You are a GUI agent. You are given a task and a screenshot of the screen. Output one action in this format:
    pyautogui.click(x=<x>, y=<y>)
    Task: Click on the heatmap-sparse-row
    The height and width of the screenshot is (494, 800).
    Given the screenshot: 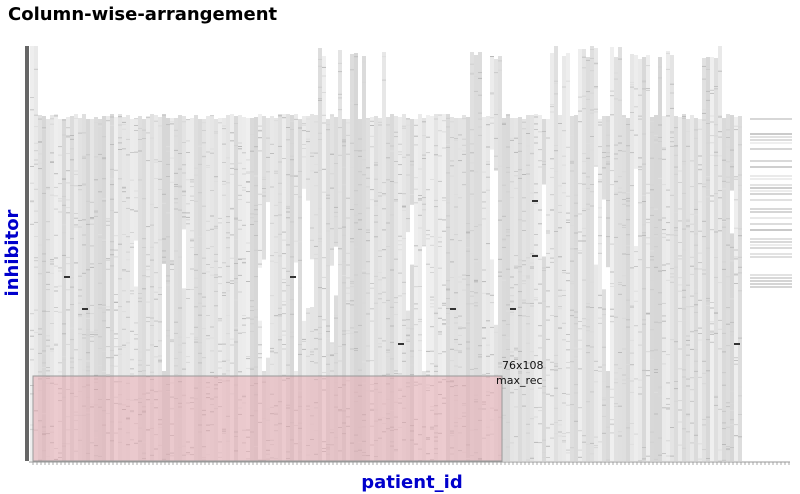 What is the action you would take?
    pyautogui.click(x=771, y=230)
    